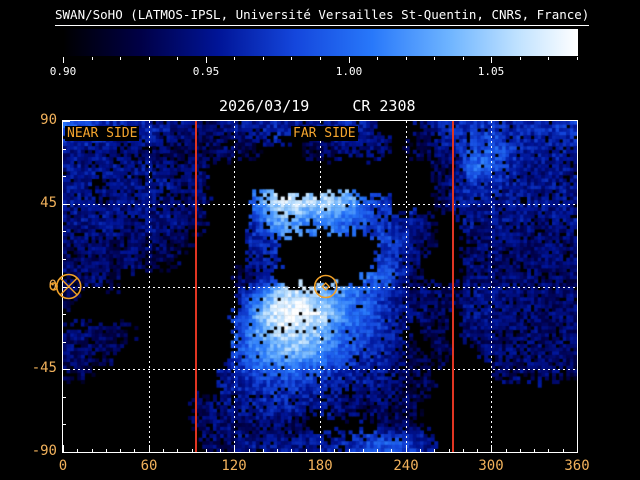  Describe the element at coordinates (491, 71) in the screenshot. I see `colorbar-tick-label: 1.05` at that location.